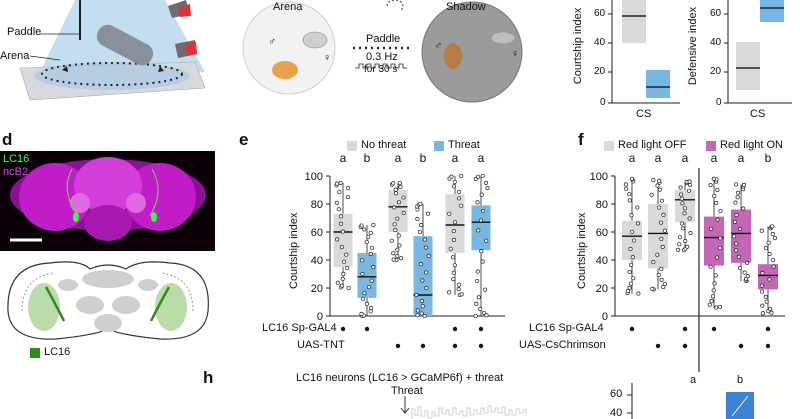  Describe the element at coordinates (317, 289) in the screenshot. I see `e-ytick-label-20: 20` at that location.